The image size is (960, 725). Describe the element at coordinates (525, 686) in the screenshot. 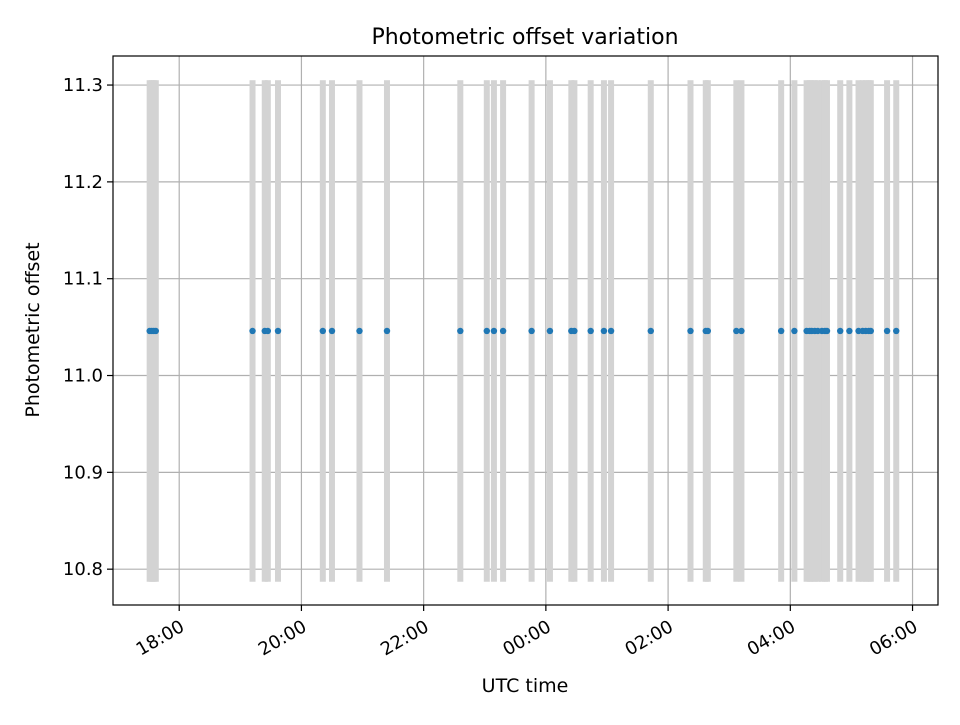

I see `x-axis-label: UTC time` at that location.